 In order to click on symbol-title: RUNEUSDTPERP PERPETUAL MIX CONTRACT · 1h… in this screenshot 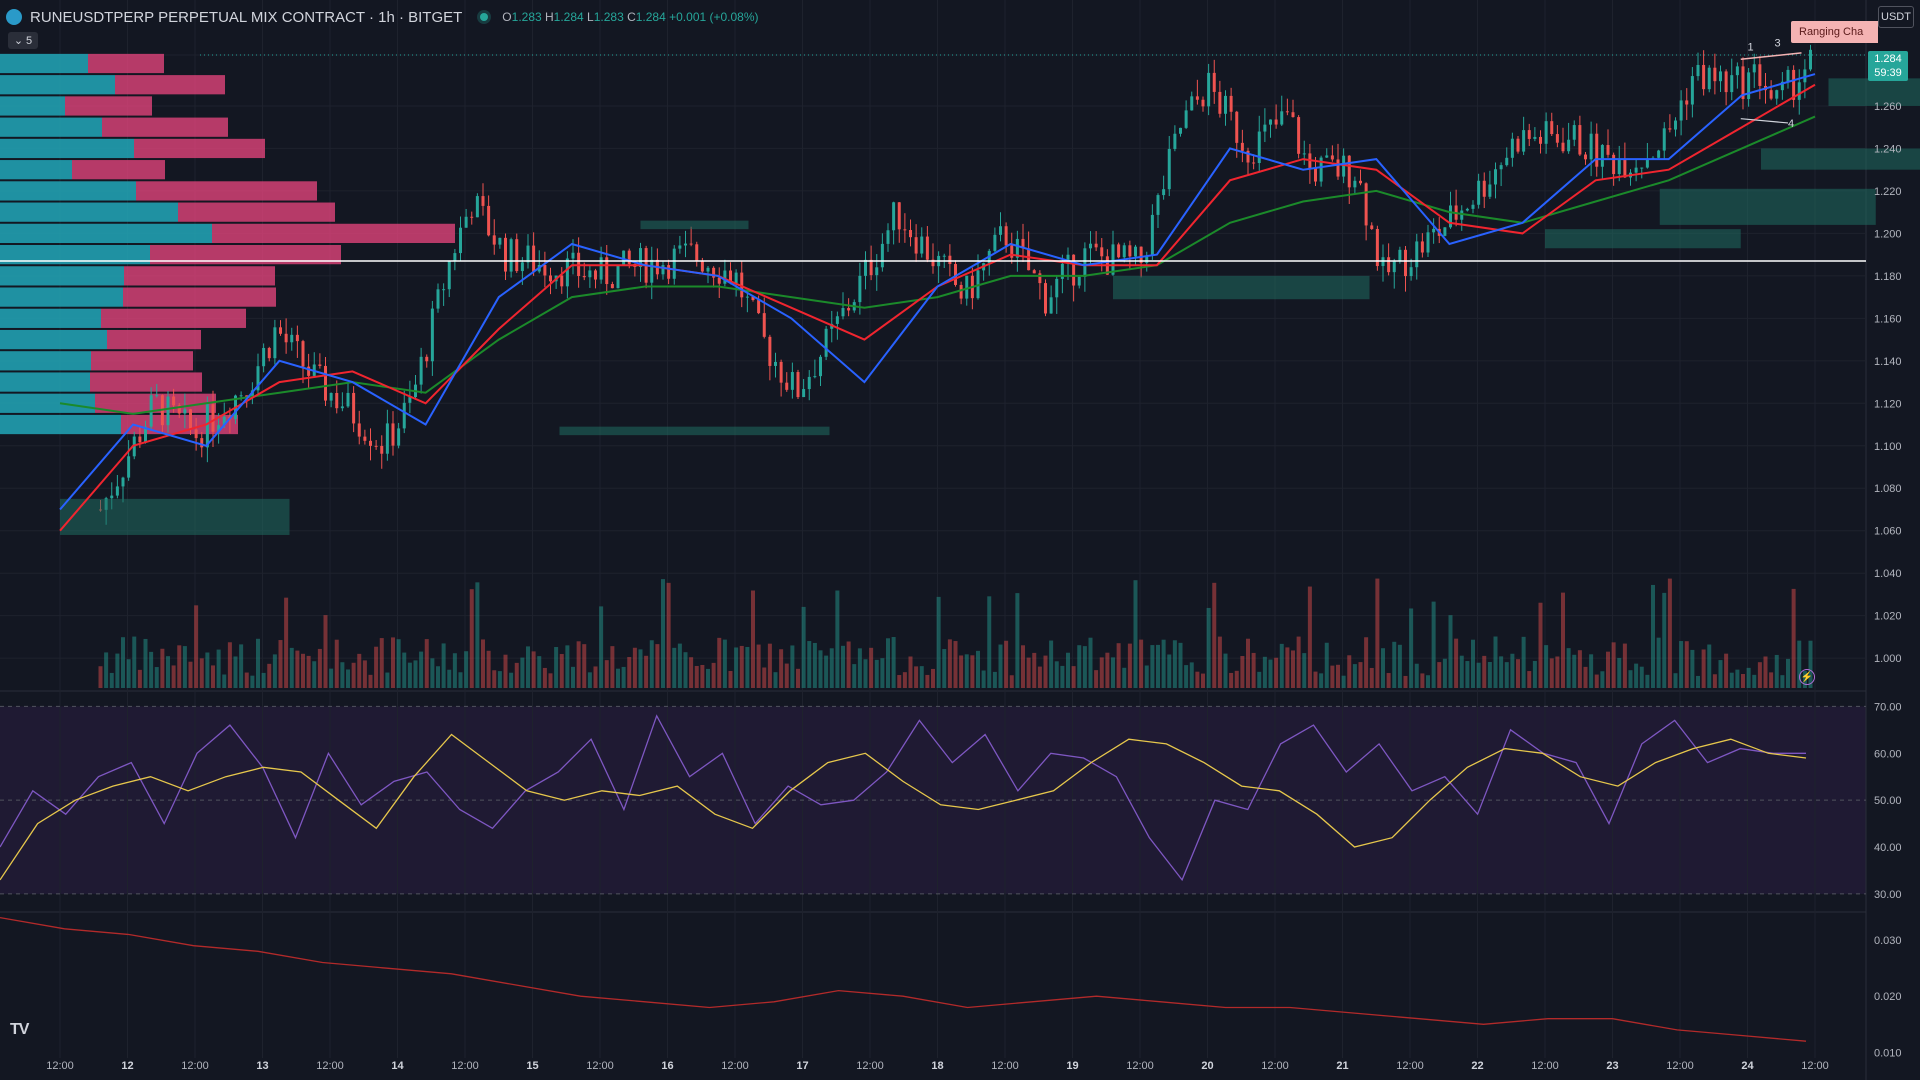, I will do `click(246, 17)`.